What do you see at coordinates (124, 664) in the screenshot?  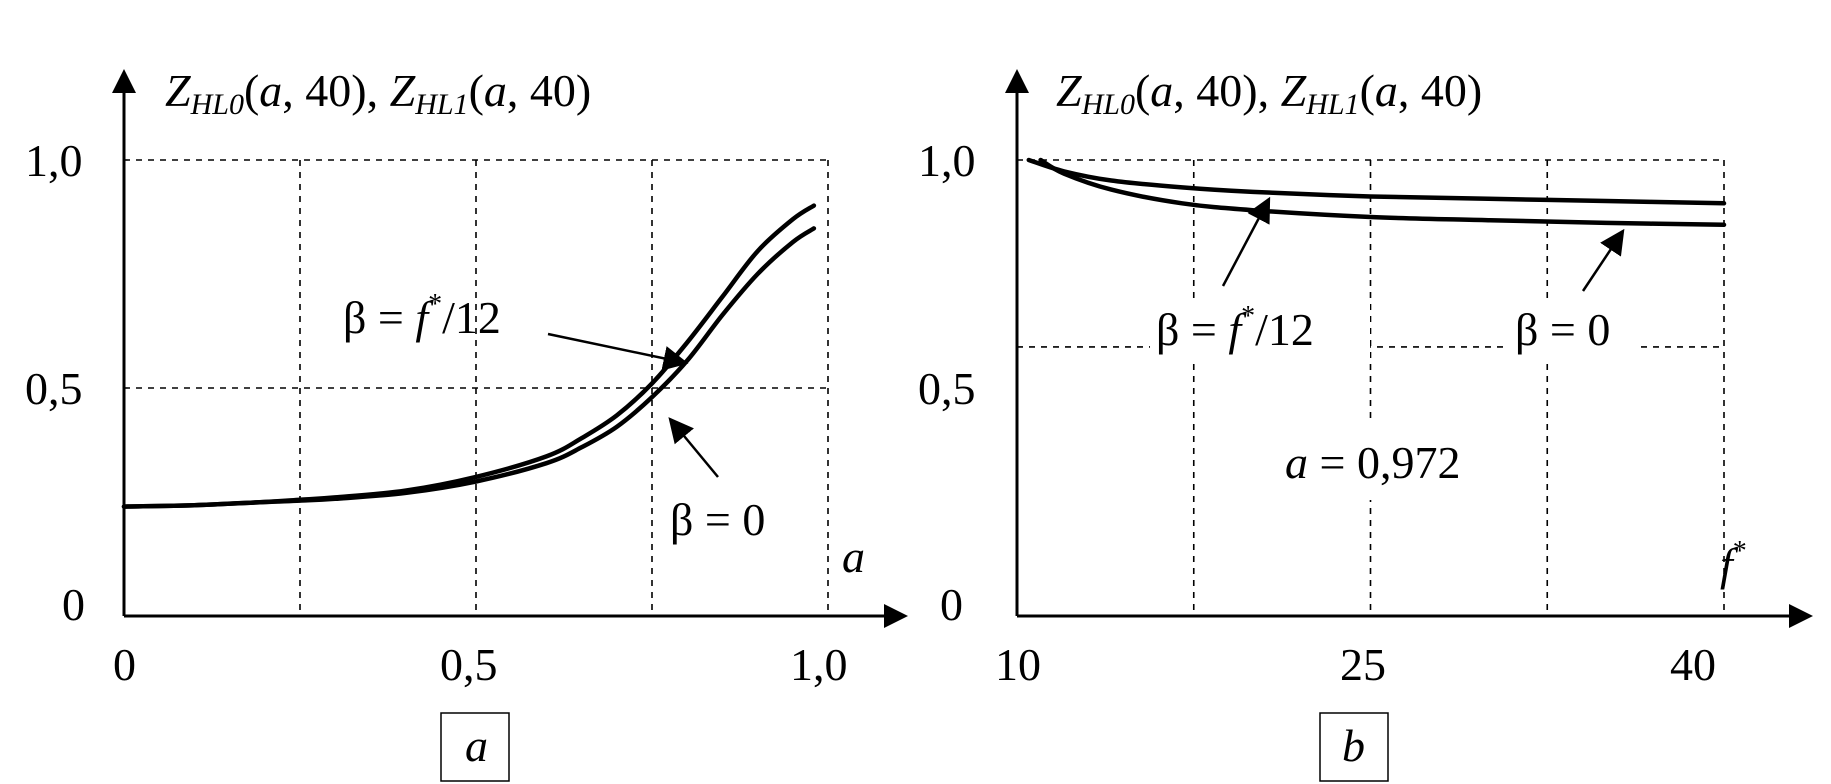 I see `panel-a-xtick-0: 0` at bounding box center [124, 664].